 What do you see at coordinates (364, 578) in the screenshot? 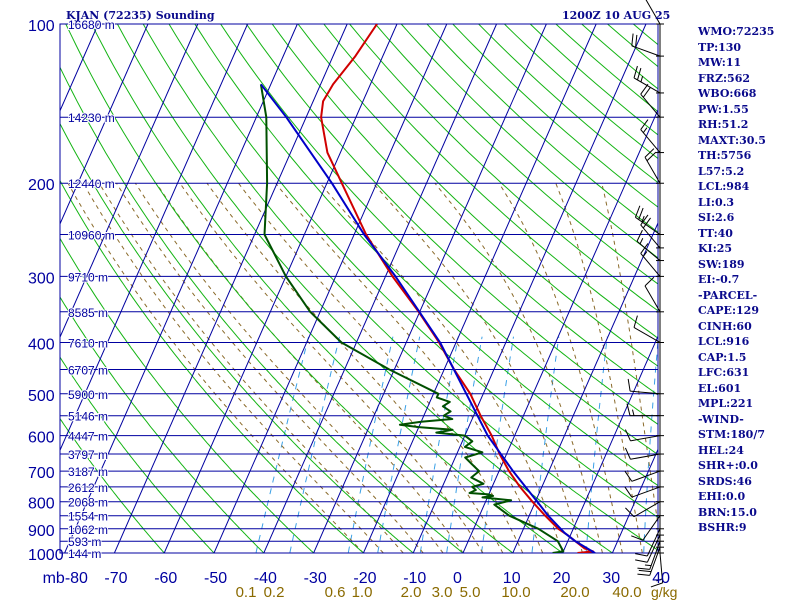
I see `temperature-tick-label: -20` at bounding box center [364, 578].